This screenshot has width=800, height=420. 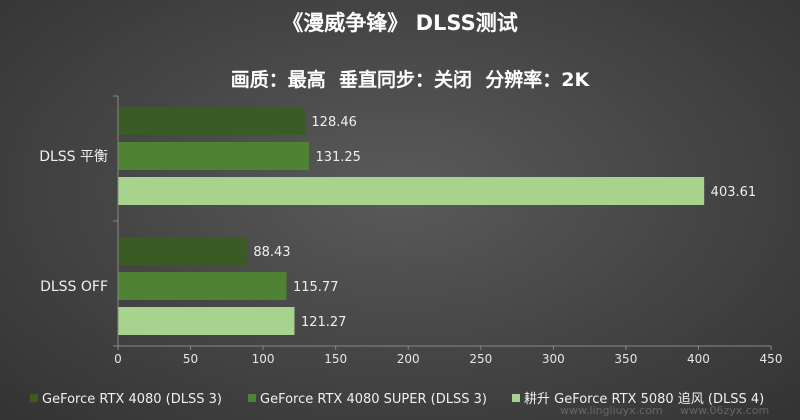 I want to click on chart-title: 《漫威争锋》 DLSS测试, so click(x=399, y=23).